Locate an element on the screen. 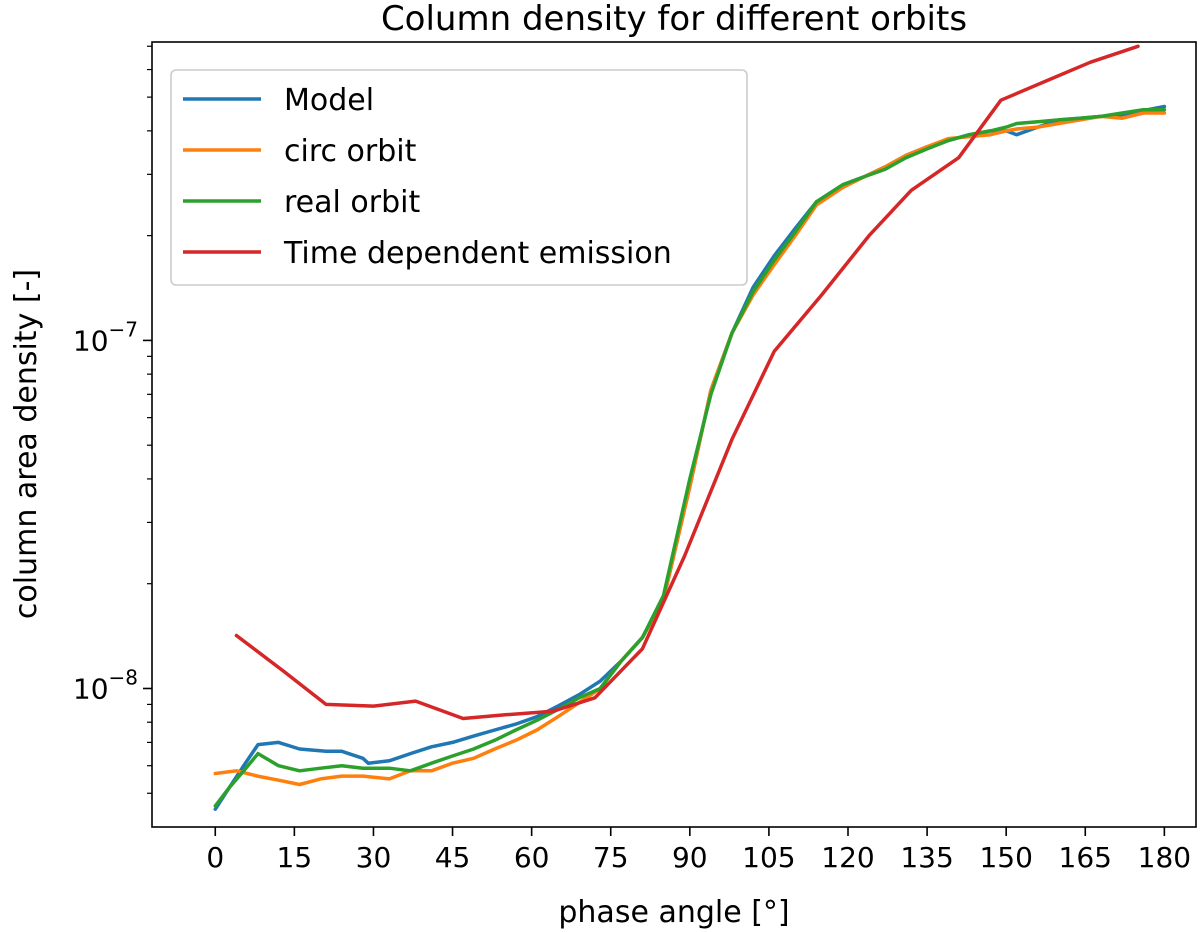 This screenshot has height=932, width=1200. x-axis-label: phase angle [°] is located at coordinates (673, 912).